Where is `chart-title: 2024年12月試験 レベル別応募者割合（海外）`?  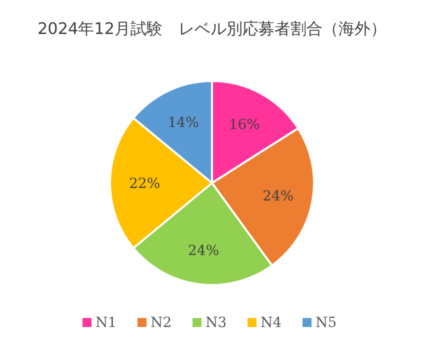 chart-title: 2024年12月試験 レベル別応募者割合（海外） is located at coordinates (212, 28).